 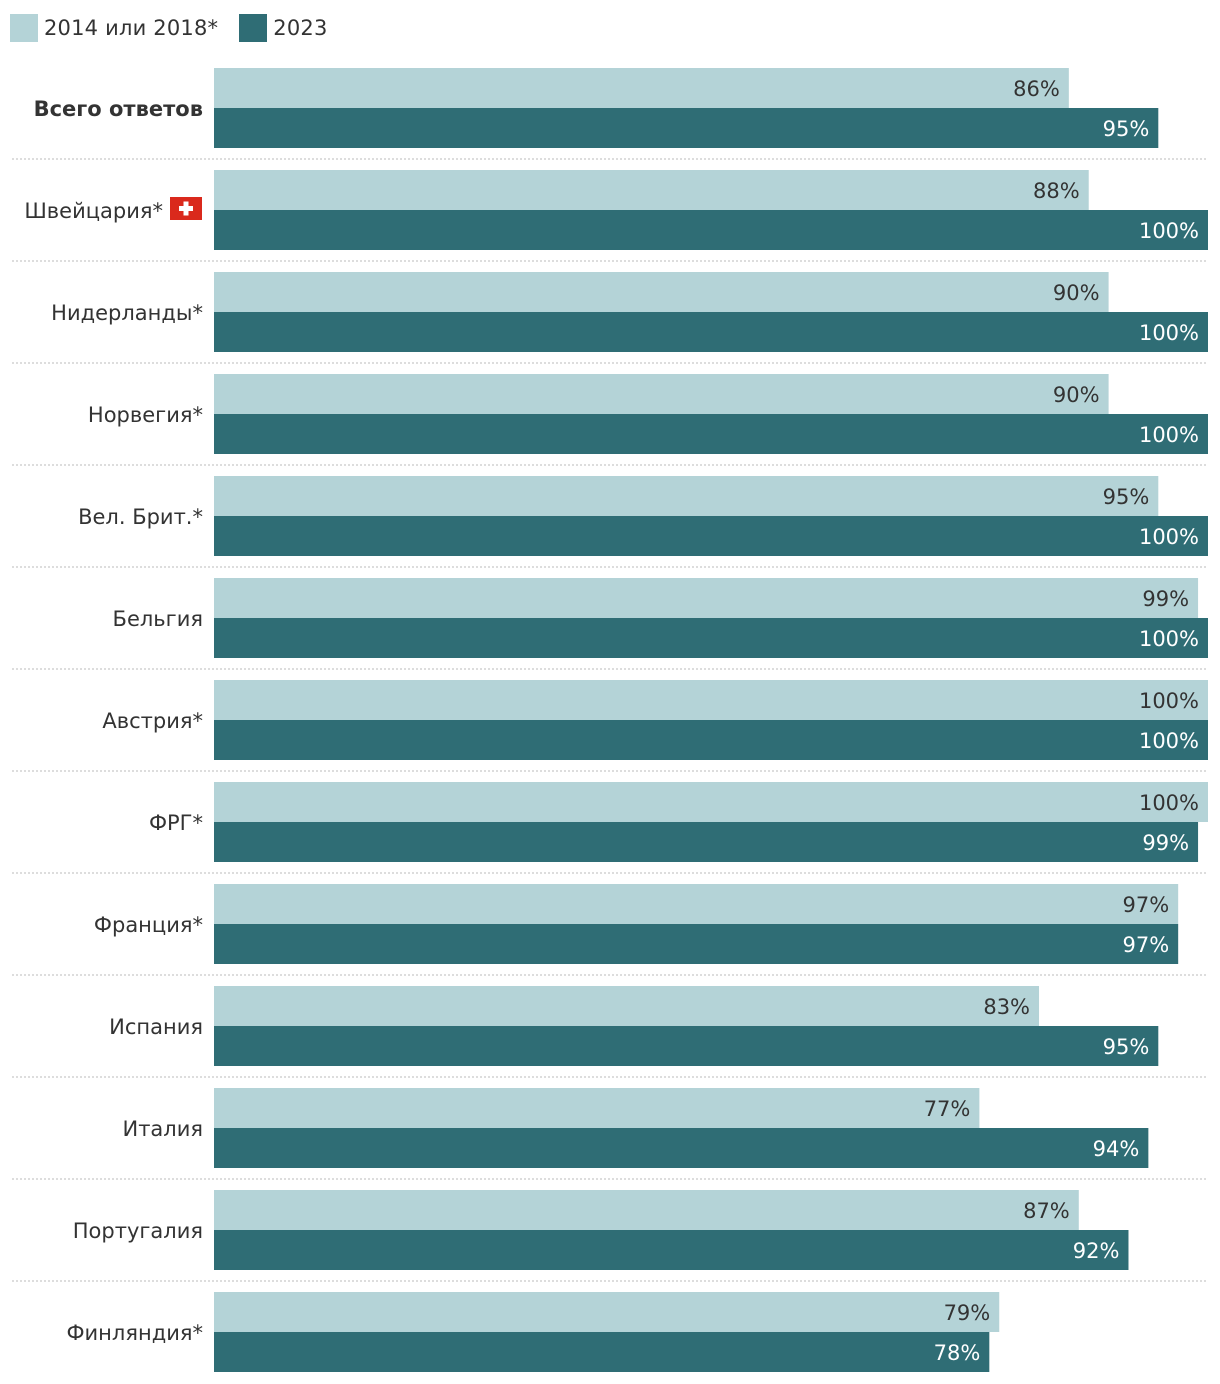 I want to click on flag-cross-vertical, so click(x=186, y=208).